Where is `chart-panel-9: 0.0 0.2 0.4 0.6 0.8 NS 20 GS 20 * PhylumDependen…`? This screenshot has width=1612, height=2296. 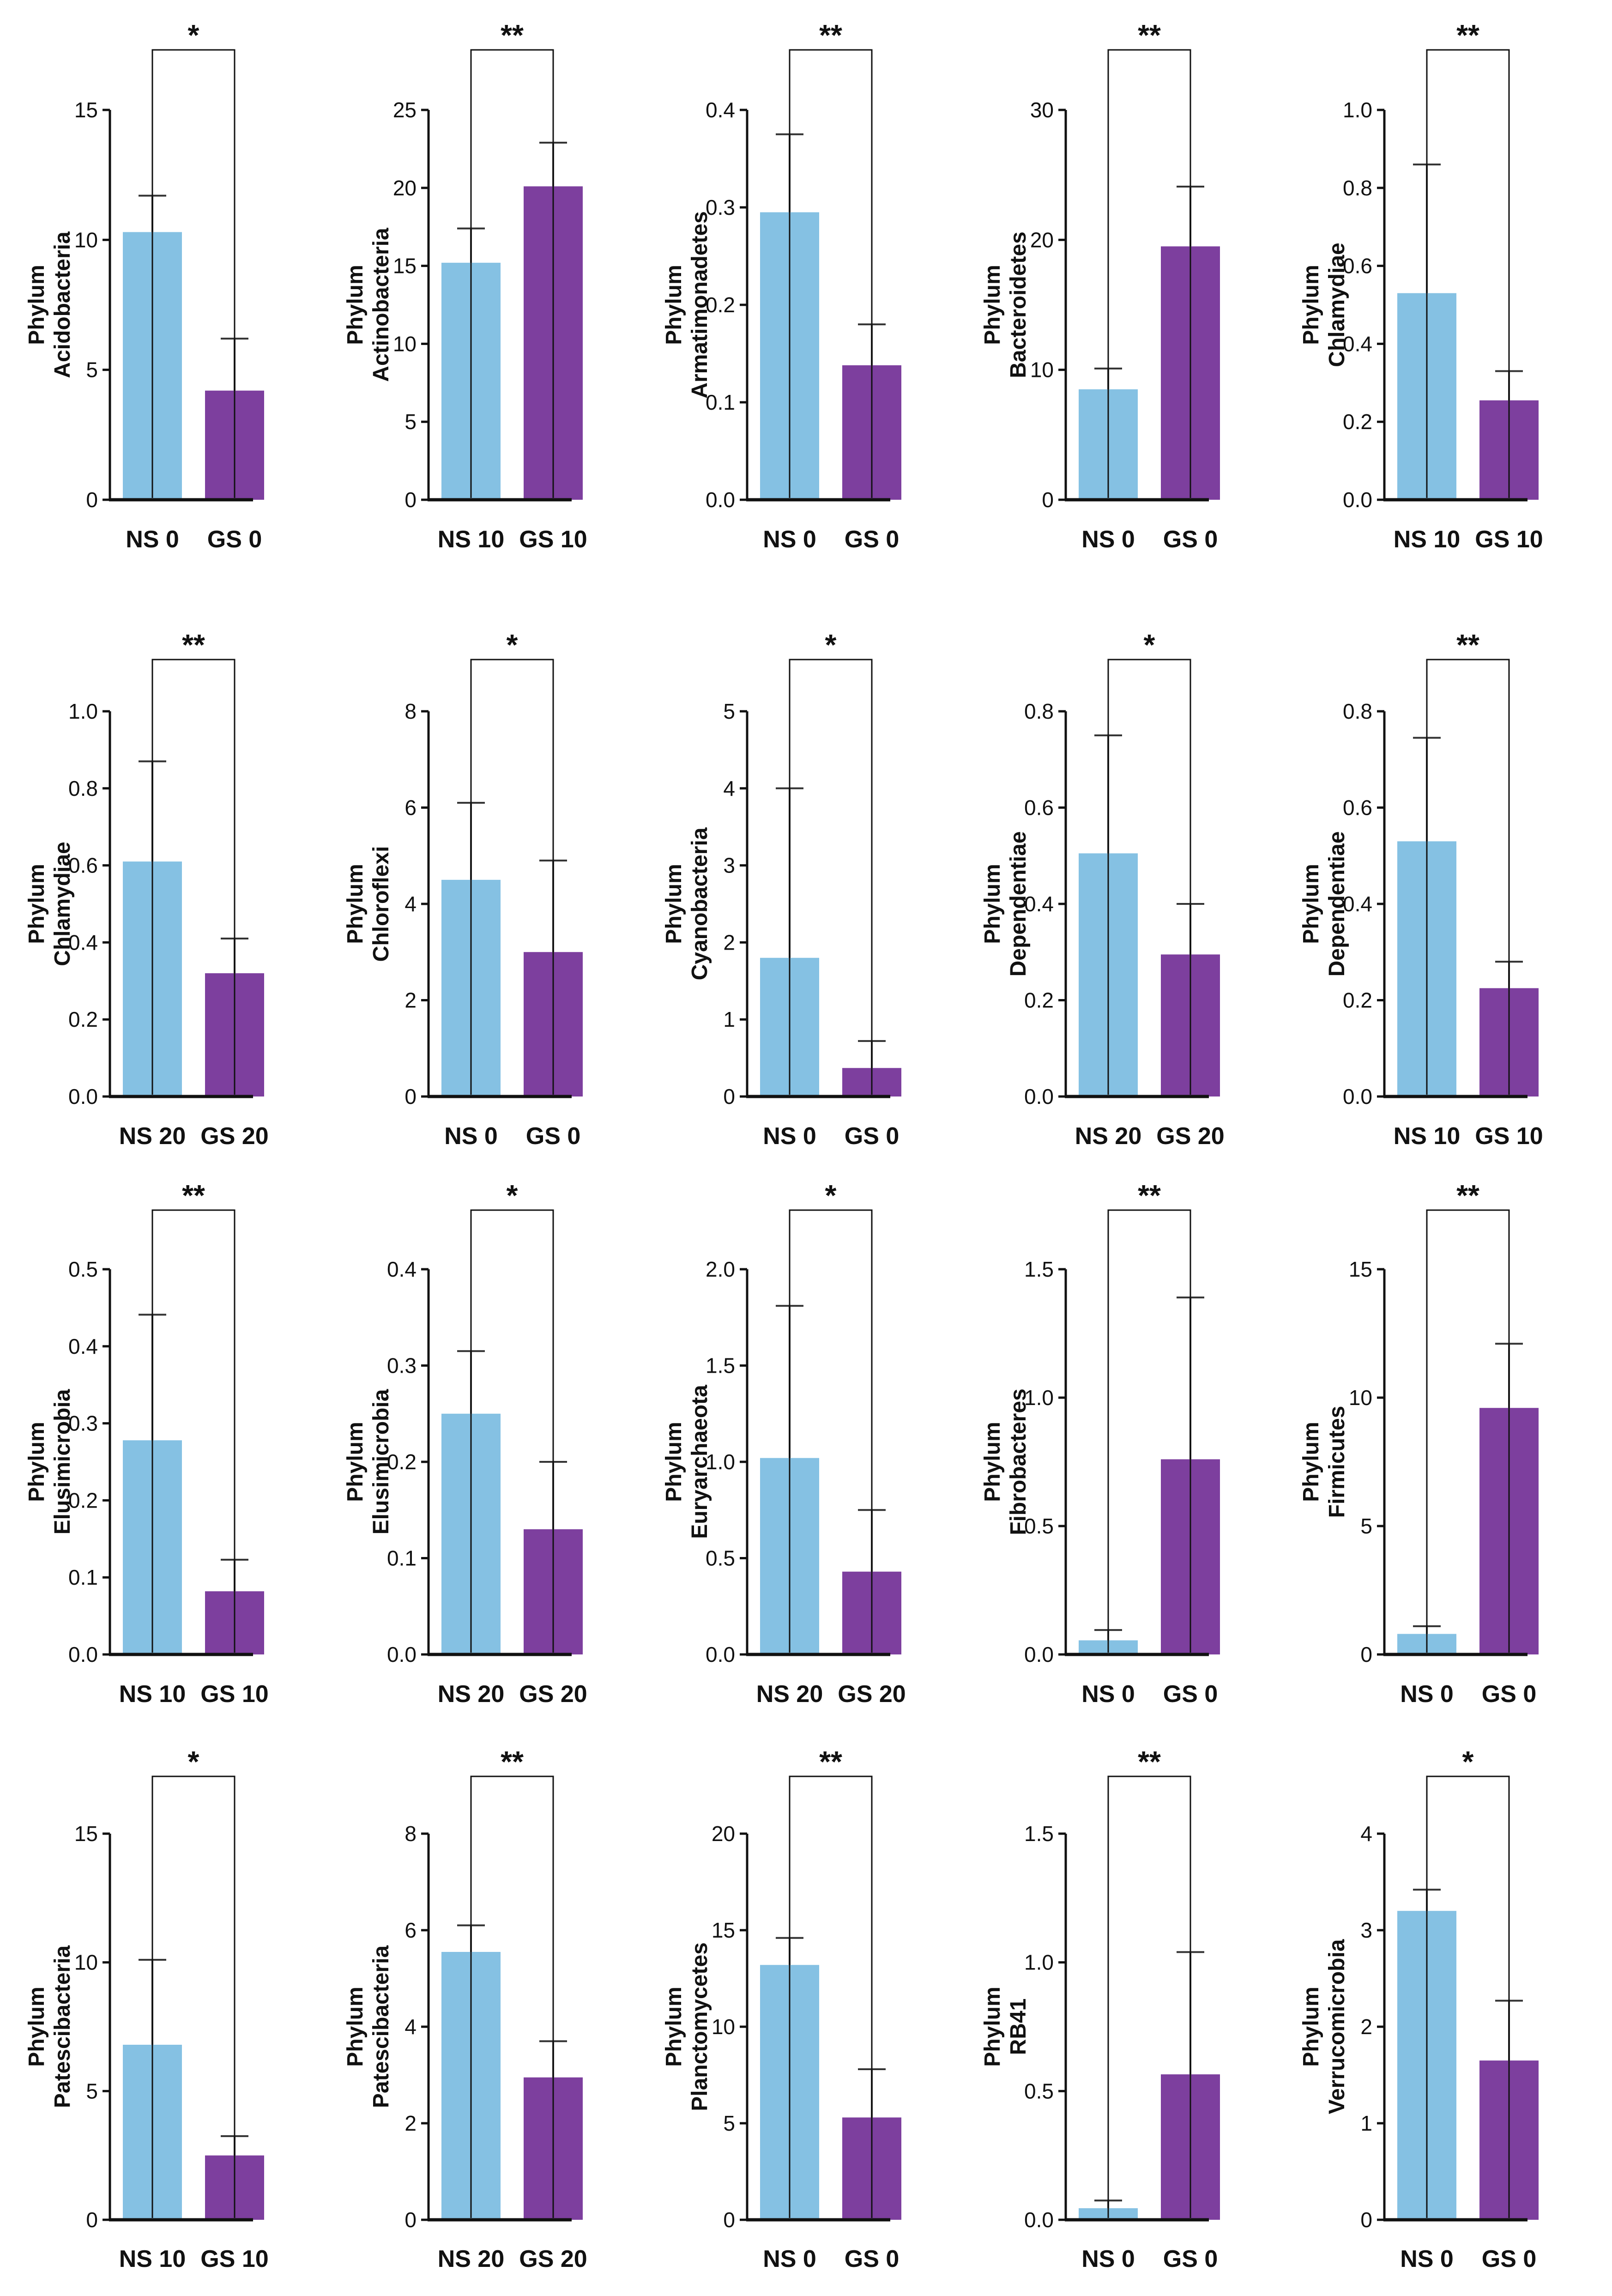
chart-panel-9: 0.0 0.2 0.4 0.6 0.8 NS 20 GS 20 * PhylumDependen… is located at coordinates (1102, 889).